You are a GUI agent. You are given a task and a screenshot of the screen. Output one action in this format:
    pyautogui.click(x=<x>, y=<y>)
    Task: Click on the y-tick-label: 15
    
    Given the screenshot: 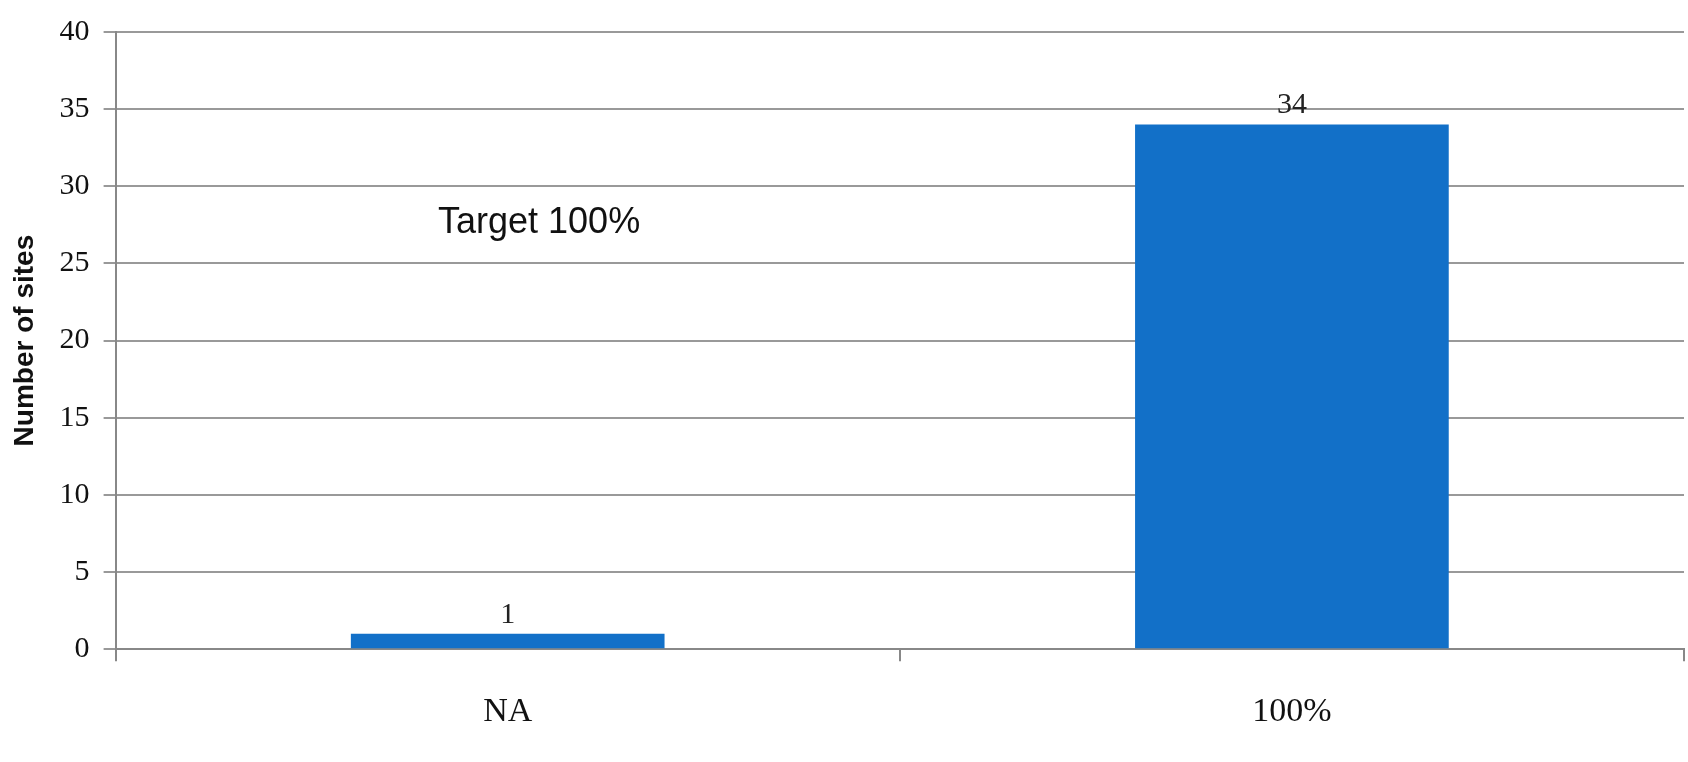 What is the action you would take?
    pyautogui.click(x=74, y=415)
    